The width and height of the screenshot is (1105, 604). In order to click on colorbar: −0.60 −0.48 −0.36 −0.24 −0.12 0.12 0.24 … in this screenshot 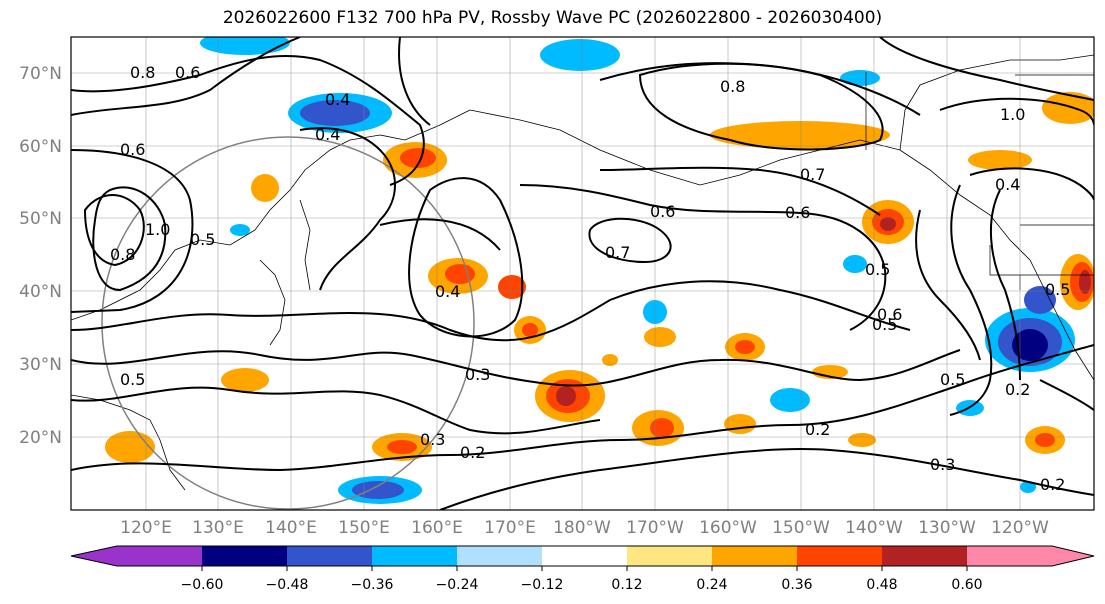, I will do `click(582, 569)`.